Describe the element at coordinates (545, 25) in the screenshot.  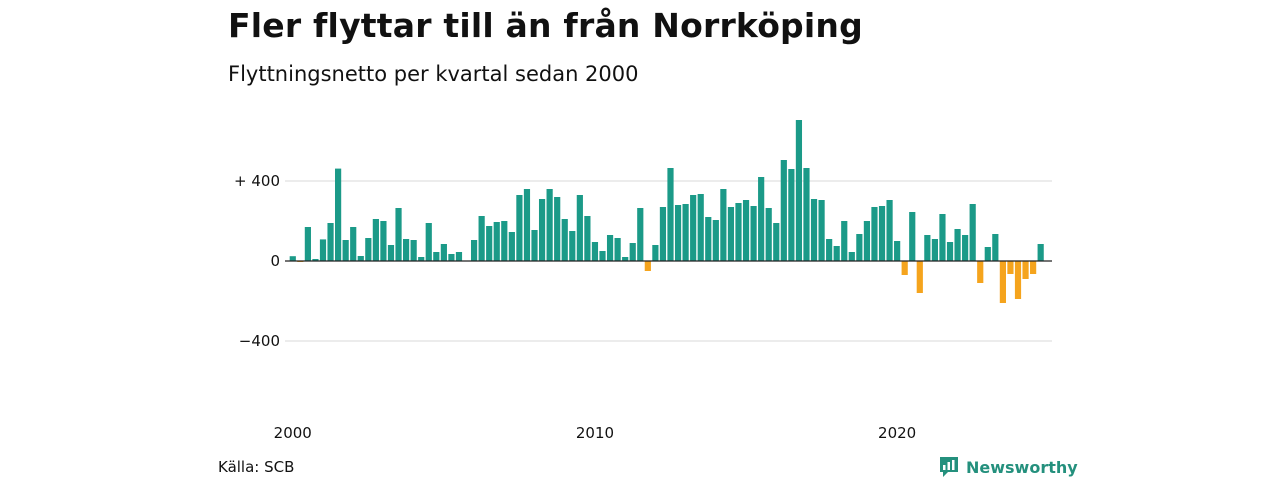
I see `chart-title: Fler flyttar till än från Norrköping` at that location.